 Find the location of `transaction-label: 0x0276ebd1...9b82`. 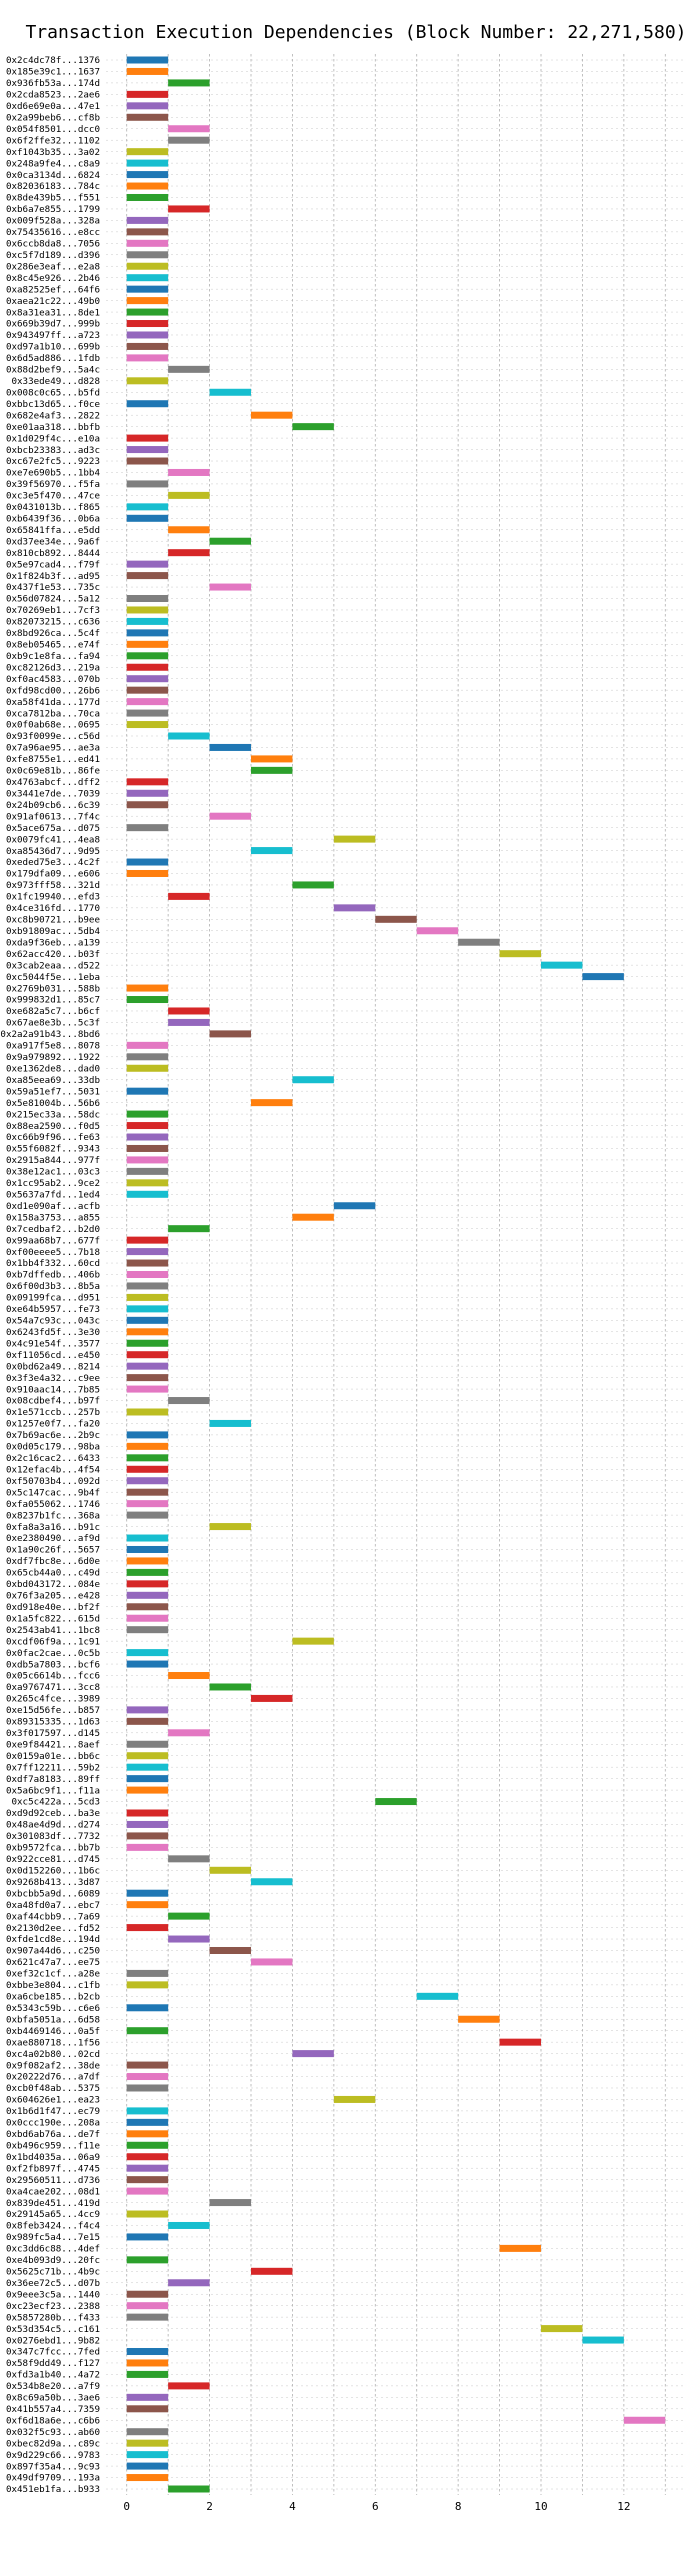

transaction-label: 0x0276ebd1...9b82 is located at coordinates (53, 2340).